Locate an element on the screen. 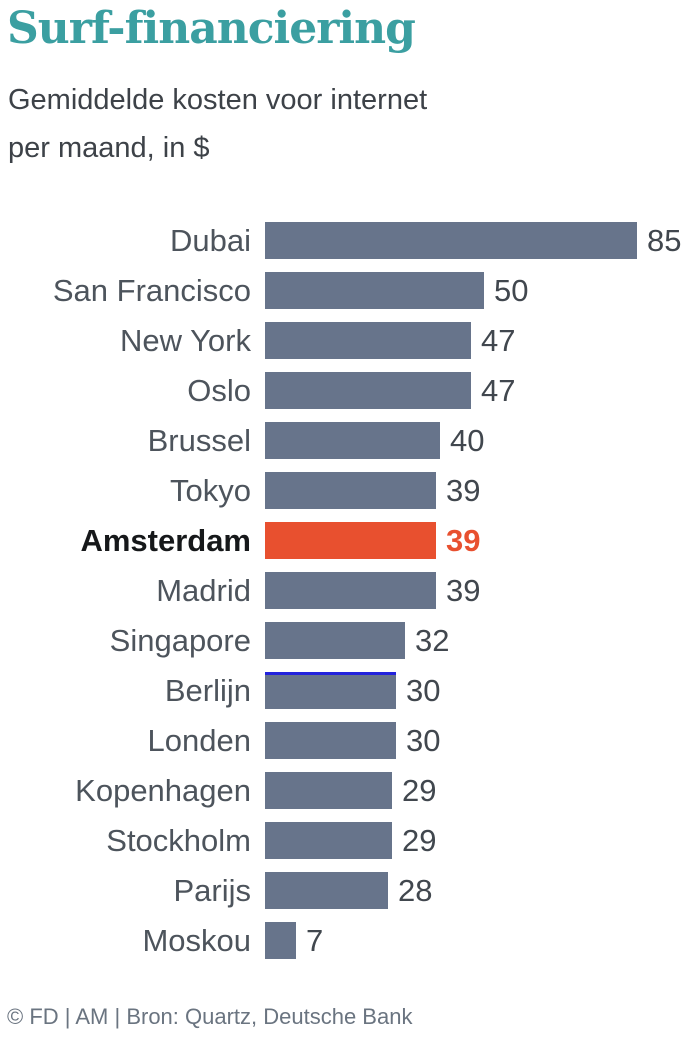 This screenshot has height=1062, width=692. chart-row: Kopenhagen 29 is located at coordinates (346, 790).